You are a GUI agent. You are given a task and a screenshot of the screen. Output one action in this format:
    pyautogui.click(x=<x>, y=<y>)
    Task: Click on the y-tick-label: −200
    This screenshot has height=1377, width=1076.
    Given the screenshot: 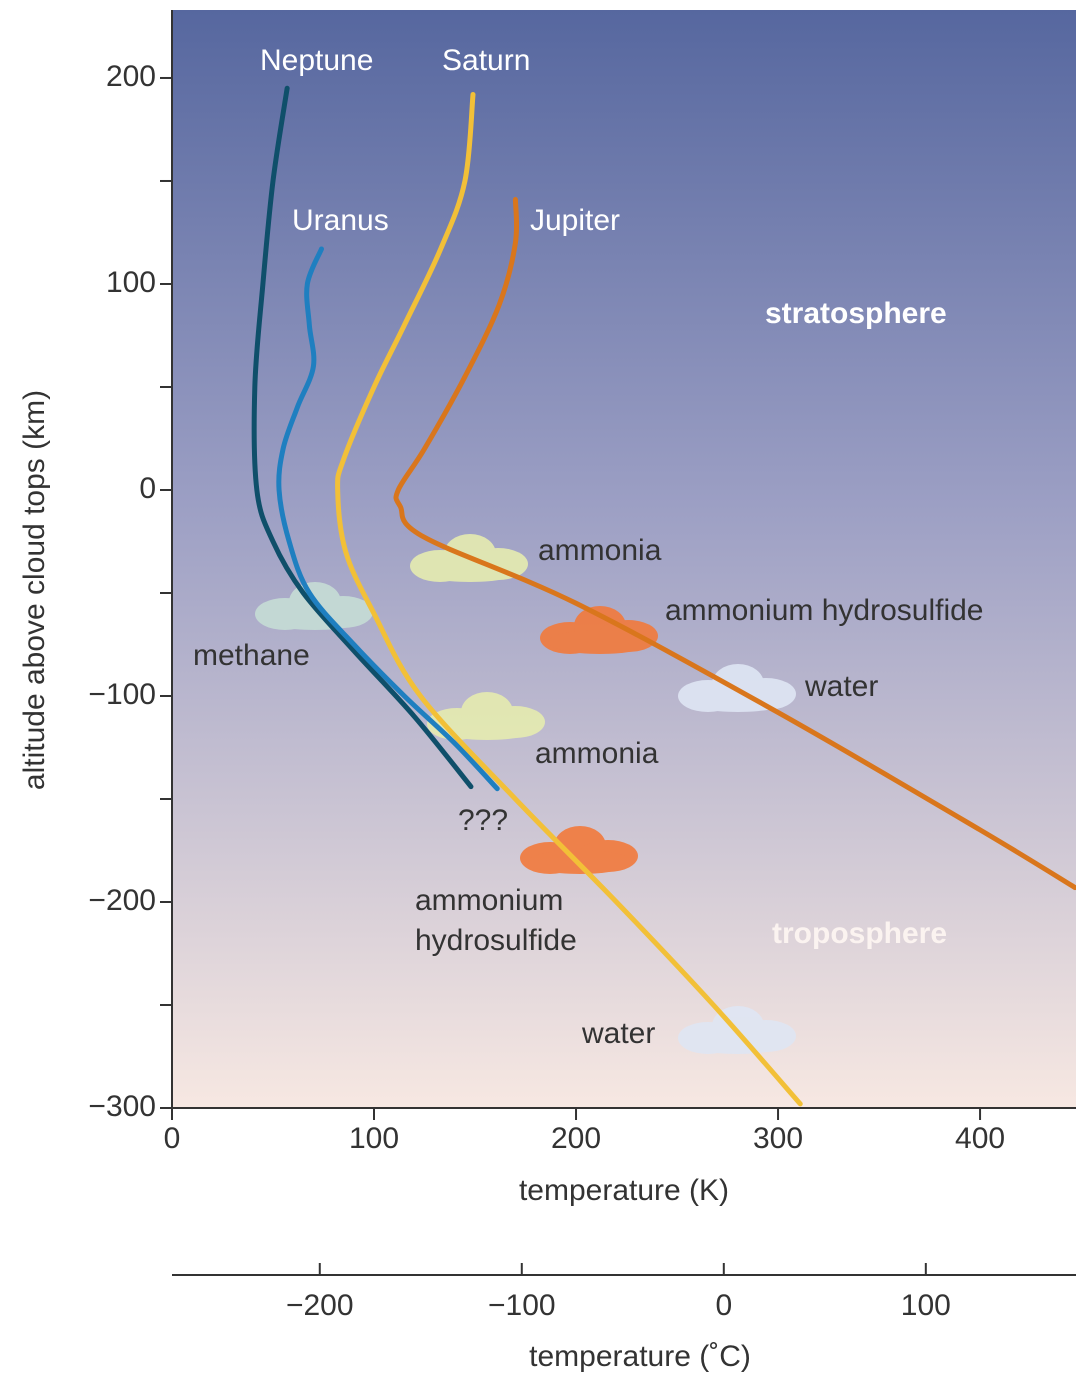 What is the action you would take?
    pyautogui.click(x=122, y=900)
    